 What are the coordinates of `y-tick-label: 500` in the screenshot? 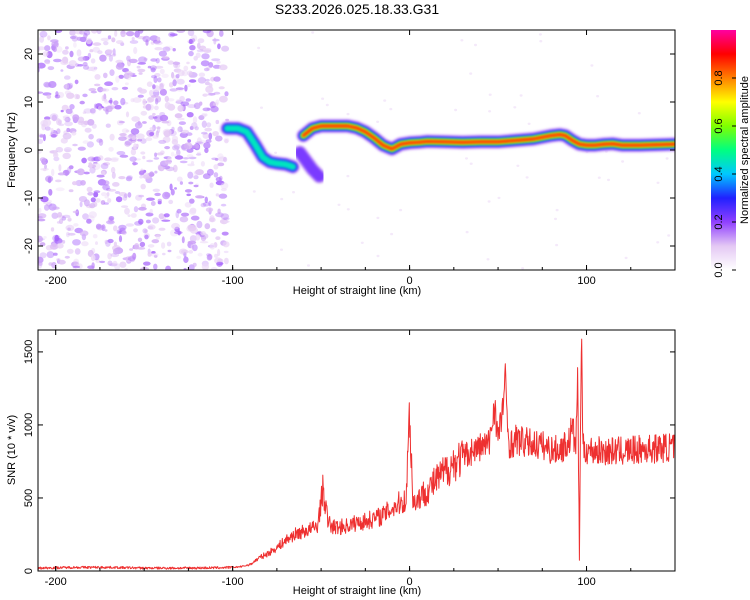 It's located at (29, 498).